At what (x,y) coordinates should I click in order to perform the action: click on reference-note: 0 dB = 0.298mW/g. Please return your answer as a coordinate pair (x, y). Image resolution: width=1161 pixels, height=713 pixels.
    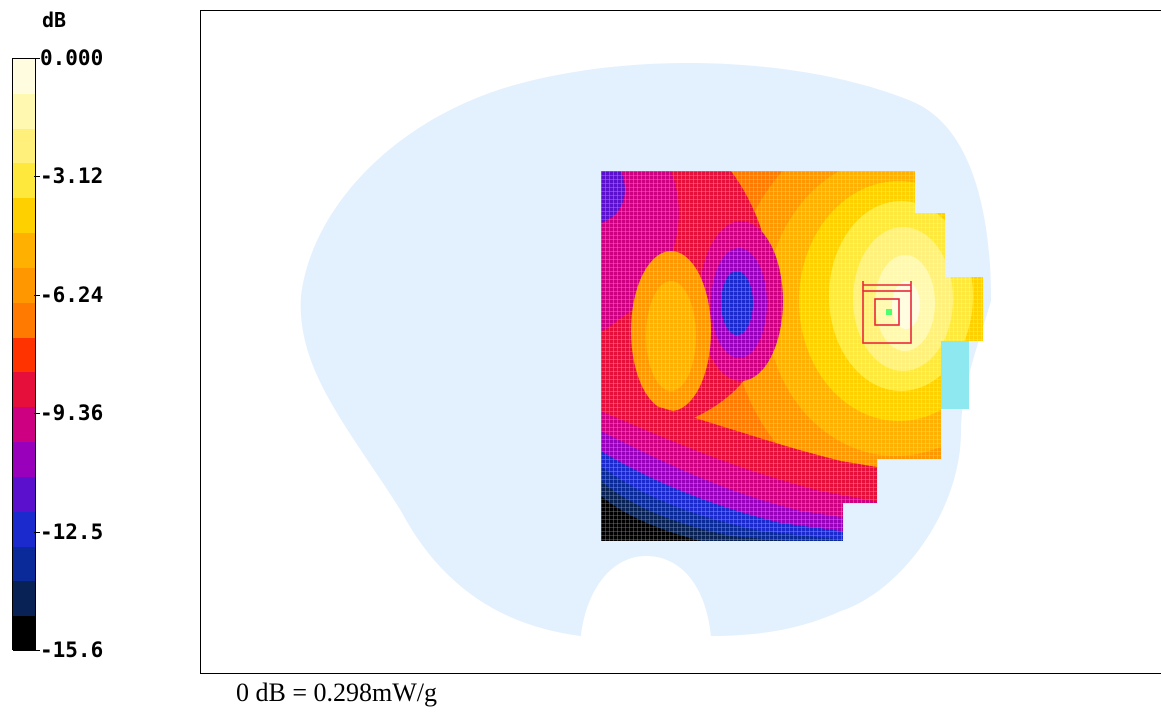
    Looking at the image, I should click on (336, 692).